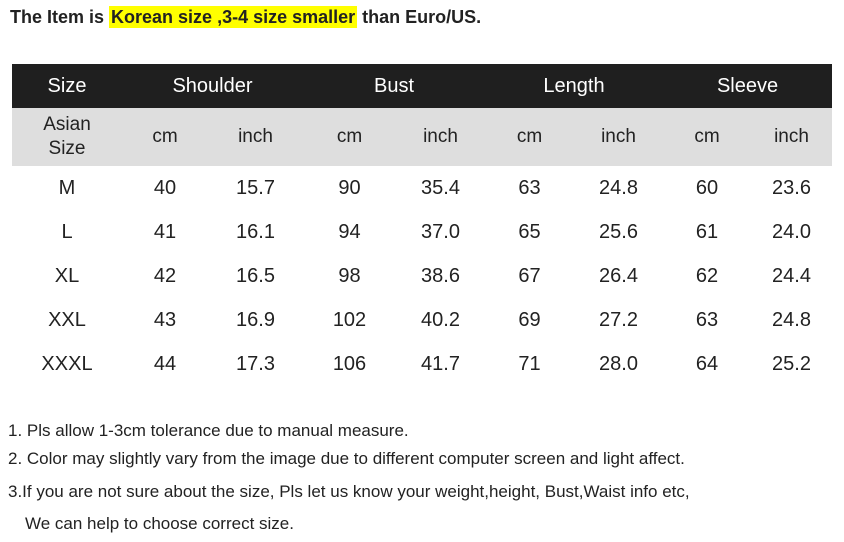 The width and height of the screenshot is (844, 542). What do you see at coordinates (67, 231) in the screenshot?
I see `cell: L` at bounding box center [67, 231].